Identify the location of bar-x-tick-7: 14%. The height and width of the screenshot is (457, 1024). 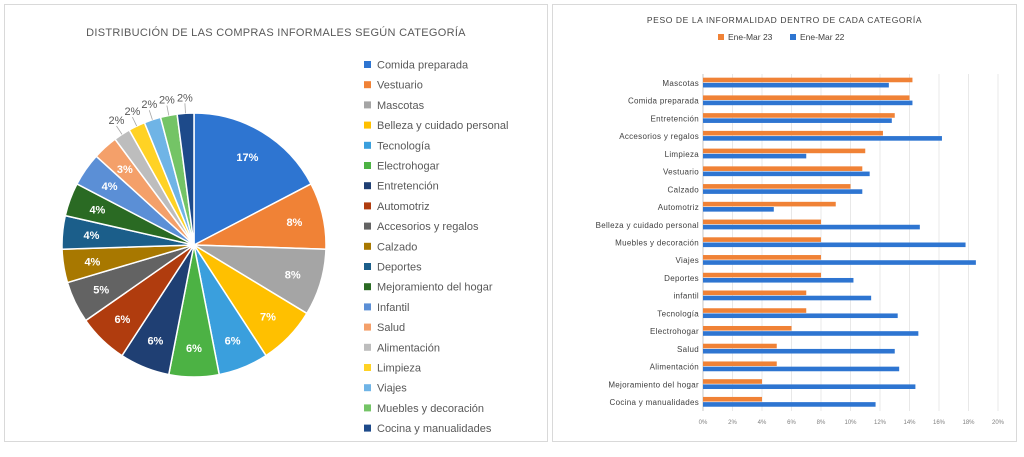
(909, 423).